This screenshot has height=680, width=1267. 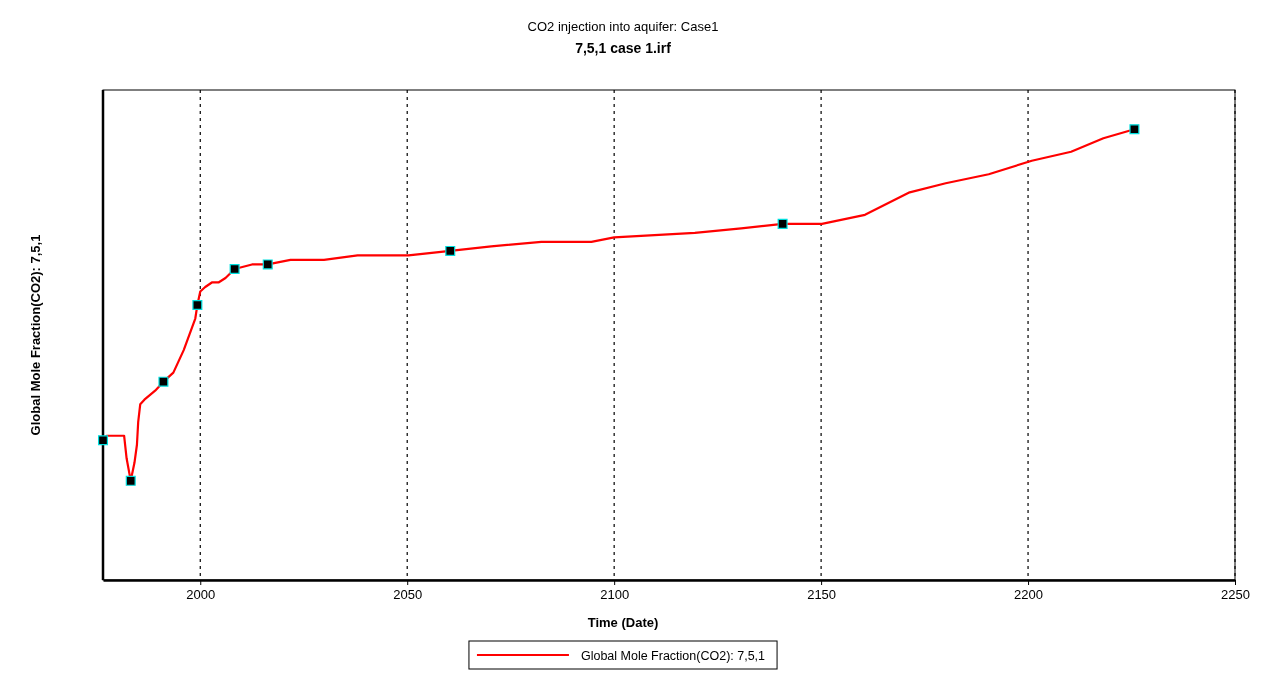 What do you see at coordinates (1029, 595) in the screenshot?
I see `x-tick-label: 2200` at bounding box center [1029, 595].